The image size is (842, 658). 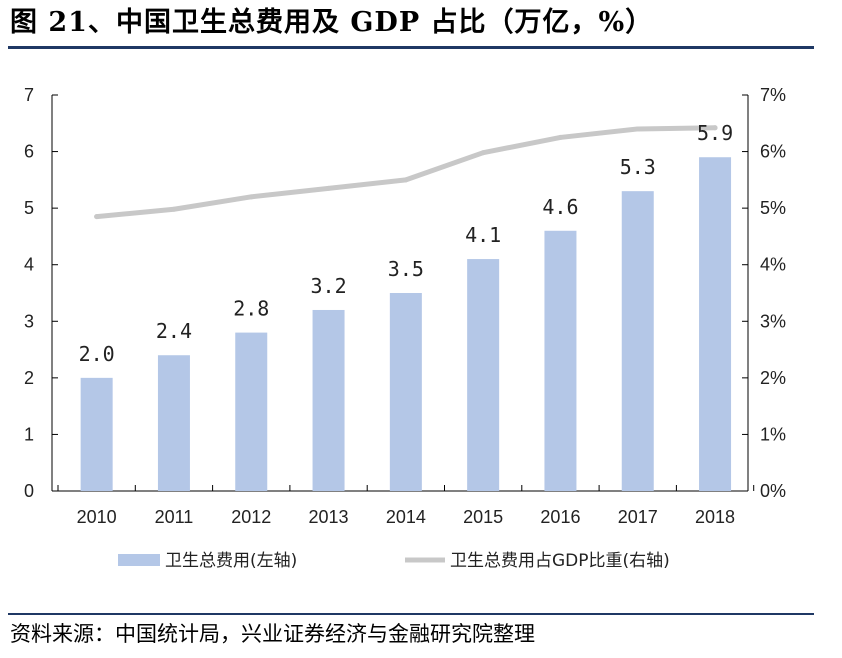 I want to click on chart-title: 图 21、中国卫生总费用及 GDP 占比（万亿，%）, so click(x=332, y=22).